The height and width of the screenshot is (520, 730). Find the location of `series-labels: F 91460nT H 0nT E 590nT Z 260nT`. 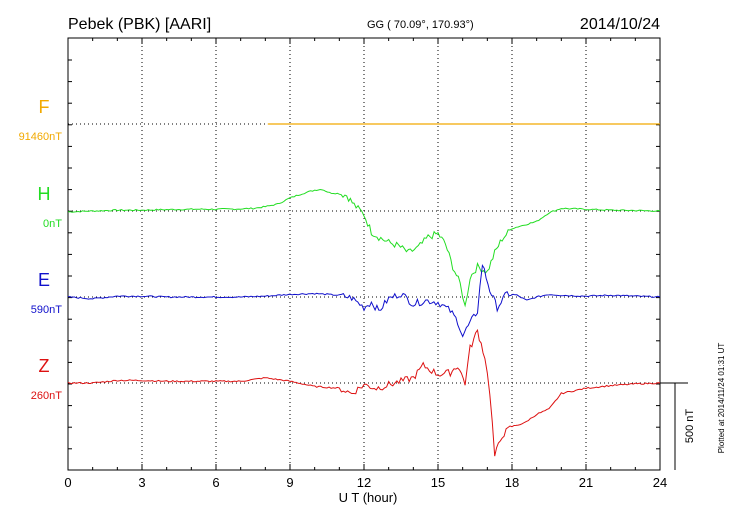

series-labels: F 91460nT H 0nT E 590nT Z 260nT is located at coordinates (41, 249).